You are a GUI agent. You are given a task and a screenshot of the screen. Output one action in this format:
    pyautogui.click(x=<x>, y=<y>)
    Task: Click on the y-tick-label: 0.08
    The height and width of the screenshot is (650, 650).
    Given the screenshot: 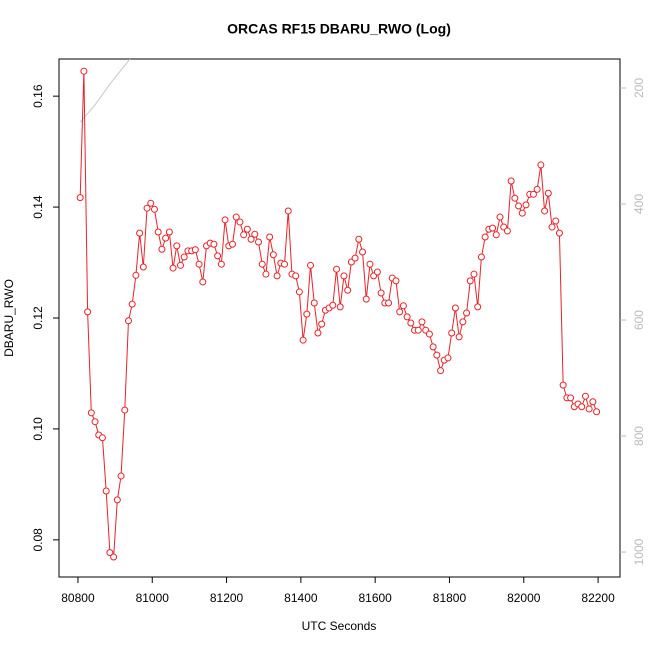 What is the action you would take?
    pyautogui.click(x=38, y=540)
    